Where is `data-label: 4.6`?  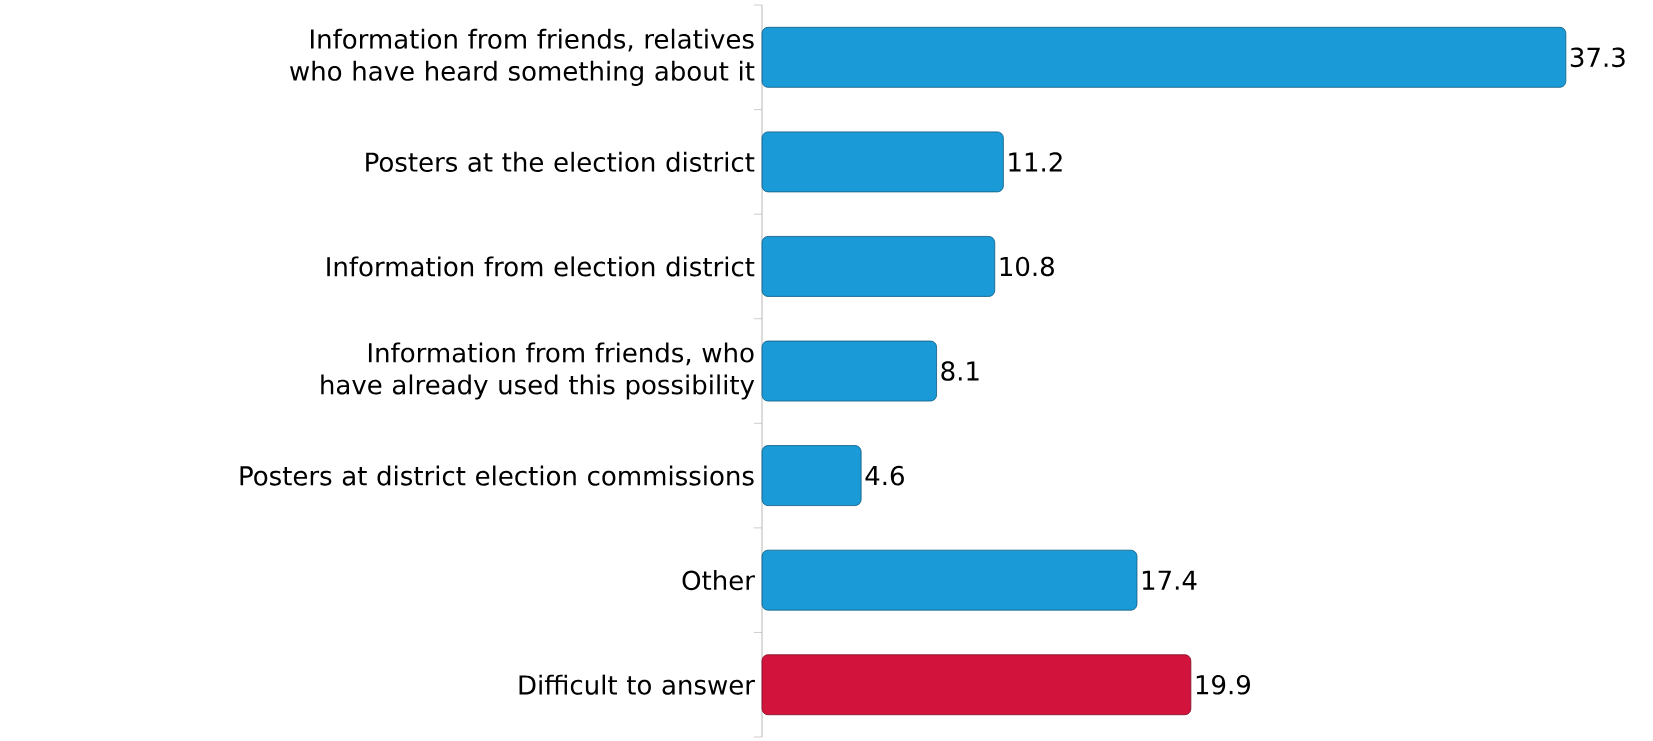 data-label: 4.6 is located at coordinates (884, 475).